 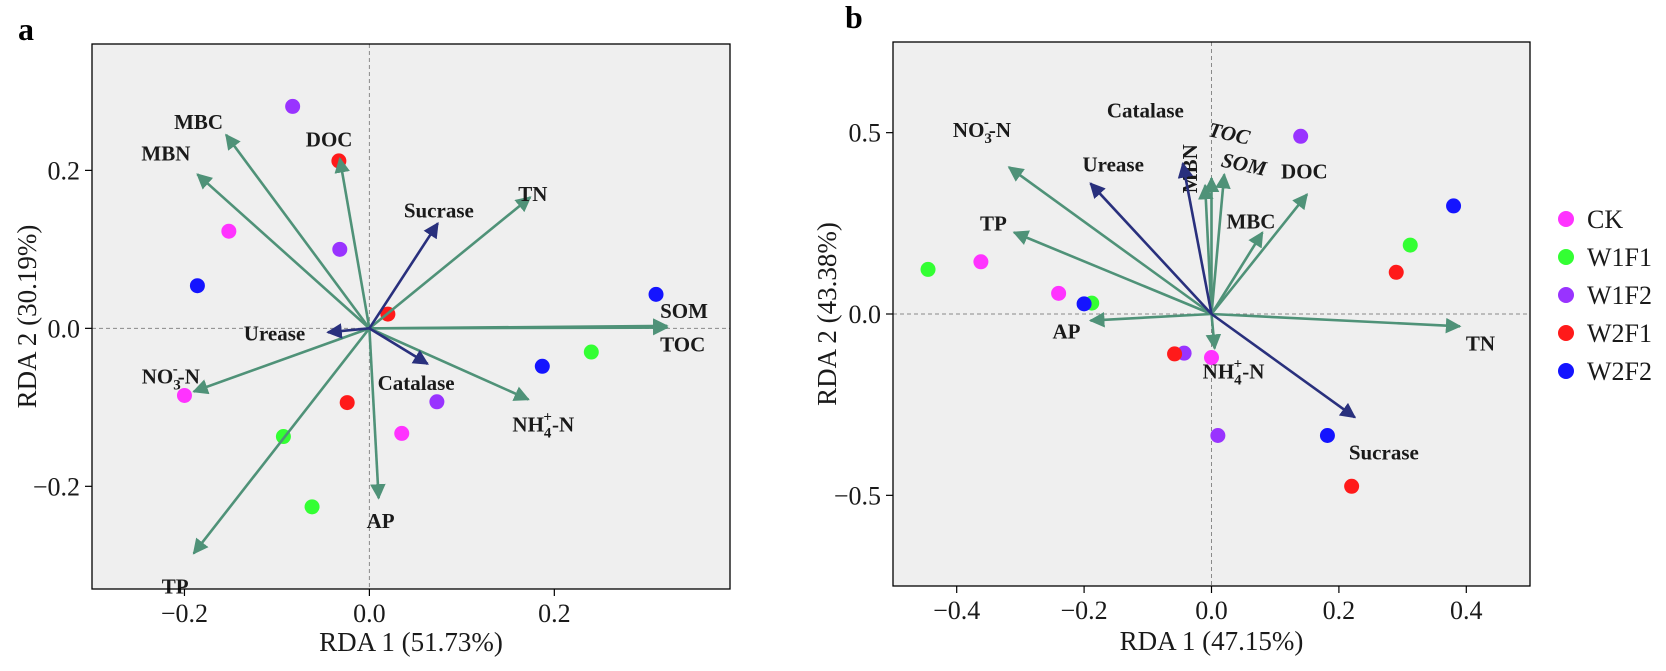 What do you see at coordinates (64, 328) in the screenshot?
I see `panel-a-y-tick-label: 0.0` at bounding box center [64, 328].